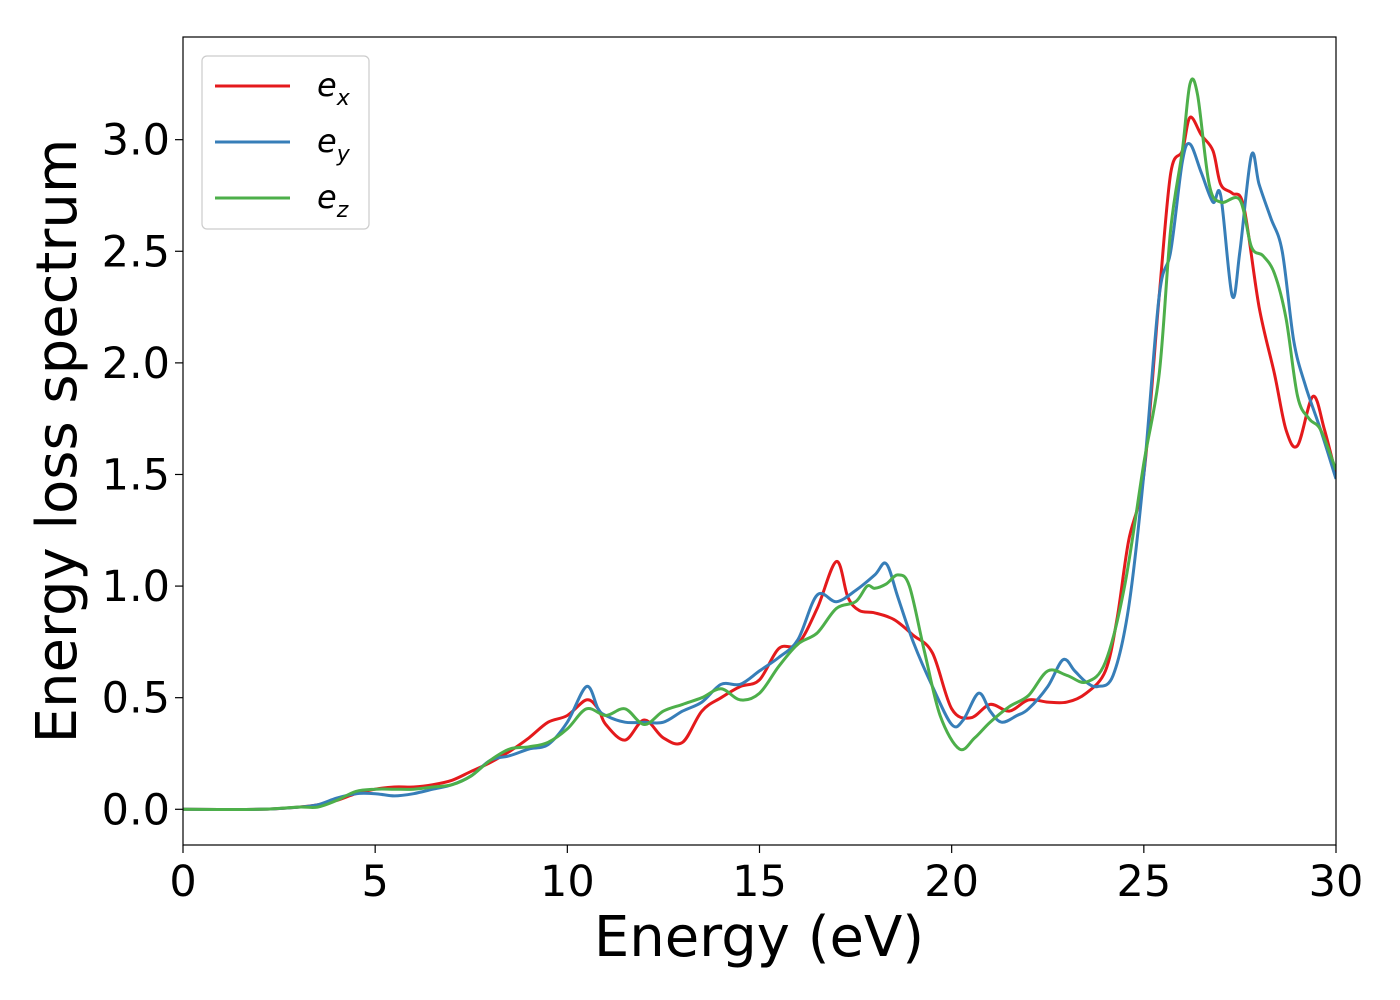 The width and height of the screenshot is (1400, 1000). Describe the element at coordinates (334, 144) in the screenshot. I see `legend-label-y: ey` at that location.